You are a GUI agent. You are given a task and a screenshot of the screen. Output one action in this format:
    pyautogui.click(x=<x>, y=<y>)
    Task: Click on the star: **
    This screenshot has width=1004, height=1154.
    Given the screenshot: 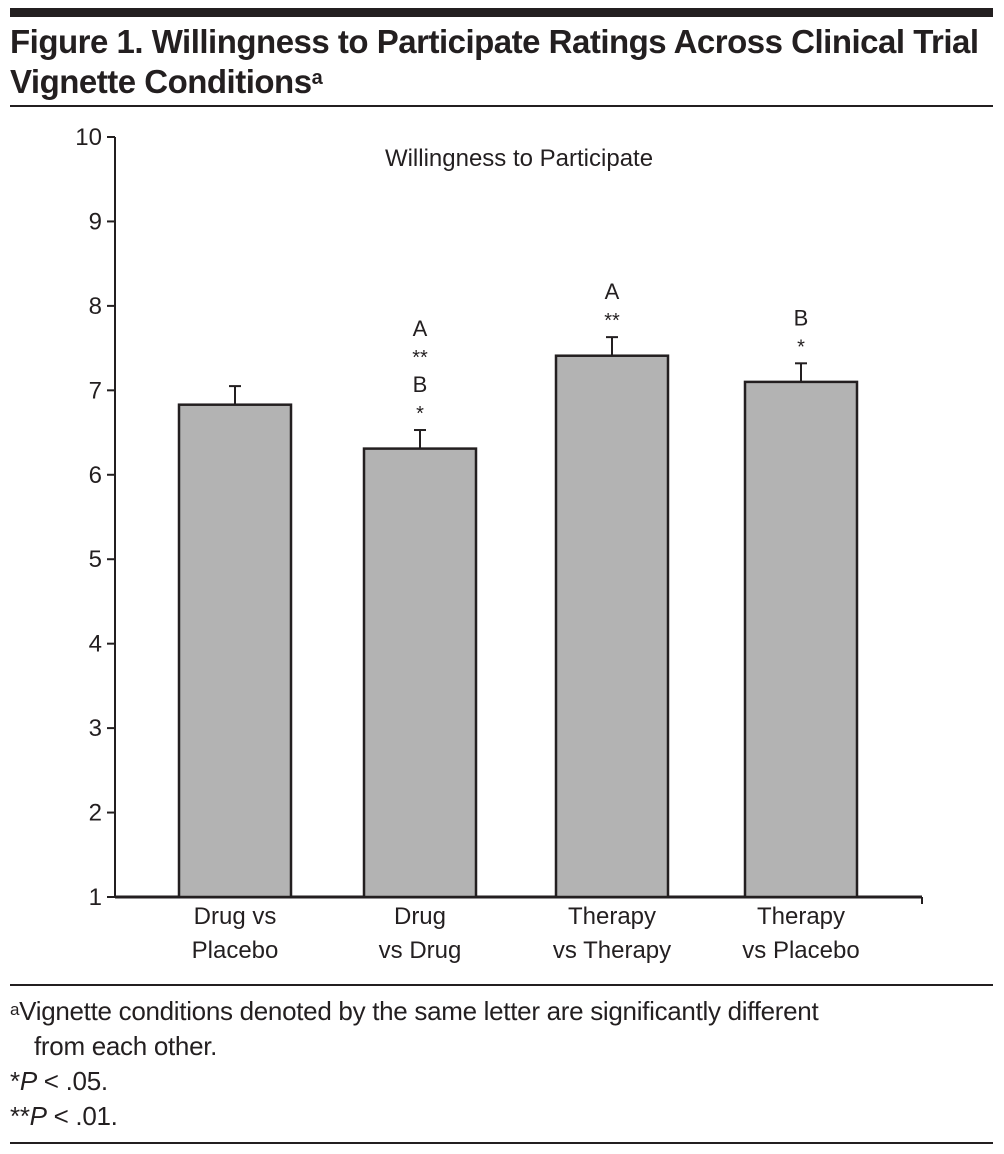 What is the action you would take?
    pyautogui.click(x=20, y=1116)
    